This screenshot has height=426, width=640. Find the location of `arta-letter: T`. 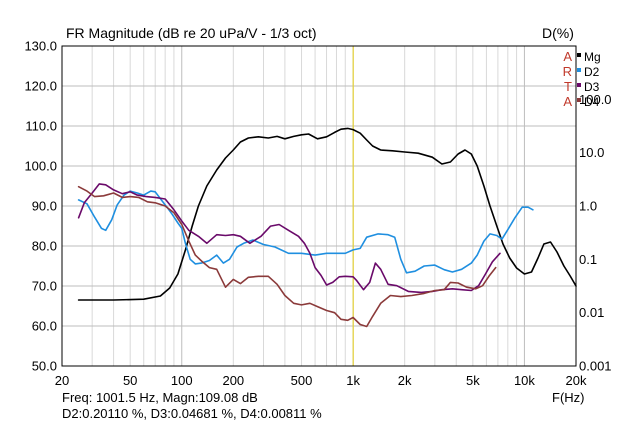

arta-letter: T is located at coordinates (568, 86).